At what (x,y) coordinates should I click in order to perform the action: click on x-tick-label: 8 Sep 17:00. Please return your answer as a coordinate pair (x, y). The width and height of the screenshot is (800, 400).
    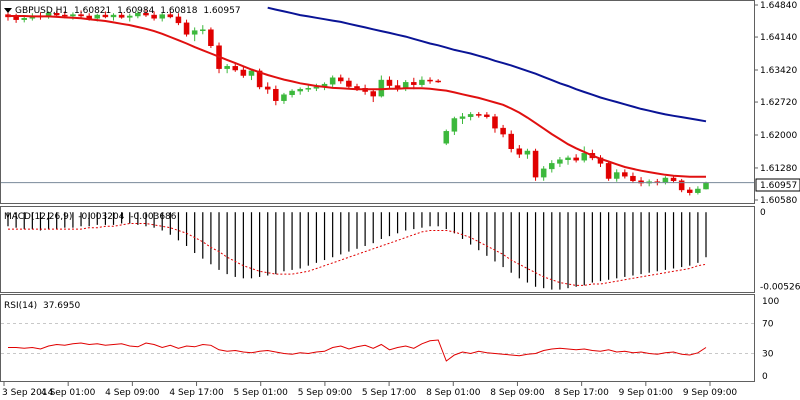
    Looking at the image, I should click on (581, 393).